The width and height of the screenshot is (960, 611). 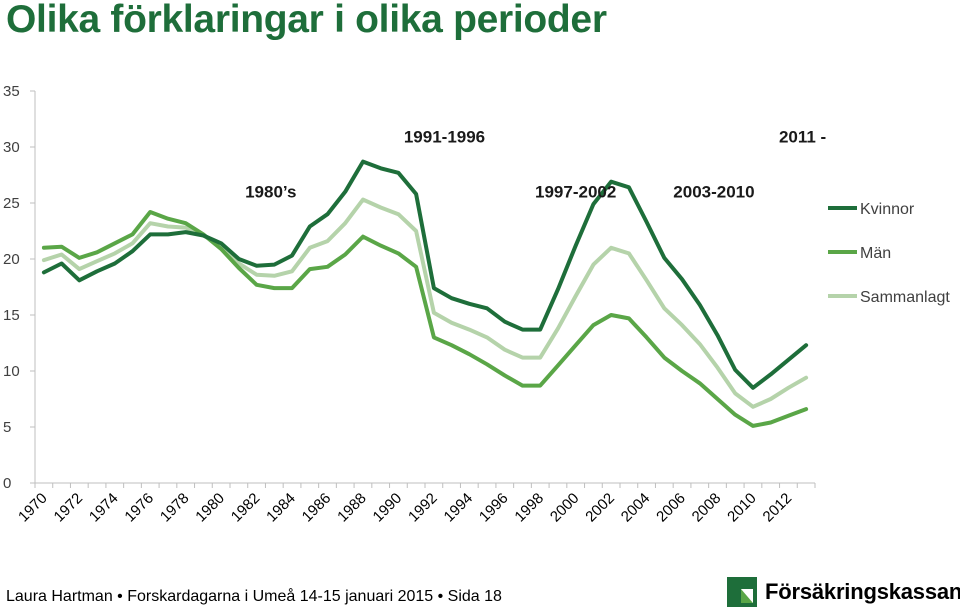 What do you see at coordinates (535, 165) in the screenshot?
I see `period-annotations: 1980’s 1991-1996 1997-2002 2003-2010 2011 -` at bounding box center [535, 165].